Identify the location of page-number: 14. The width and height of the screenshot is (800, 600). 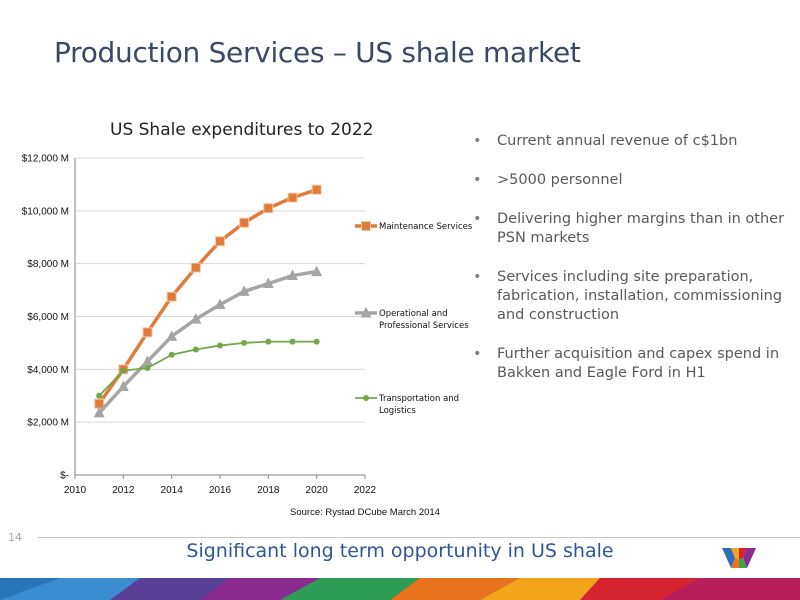
(15, 537).